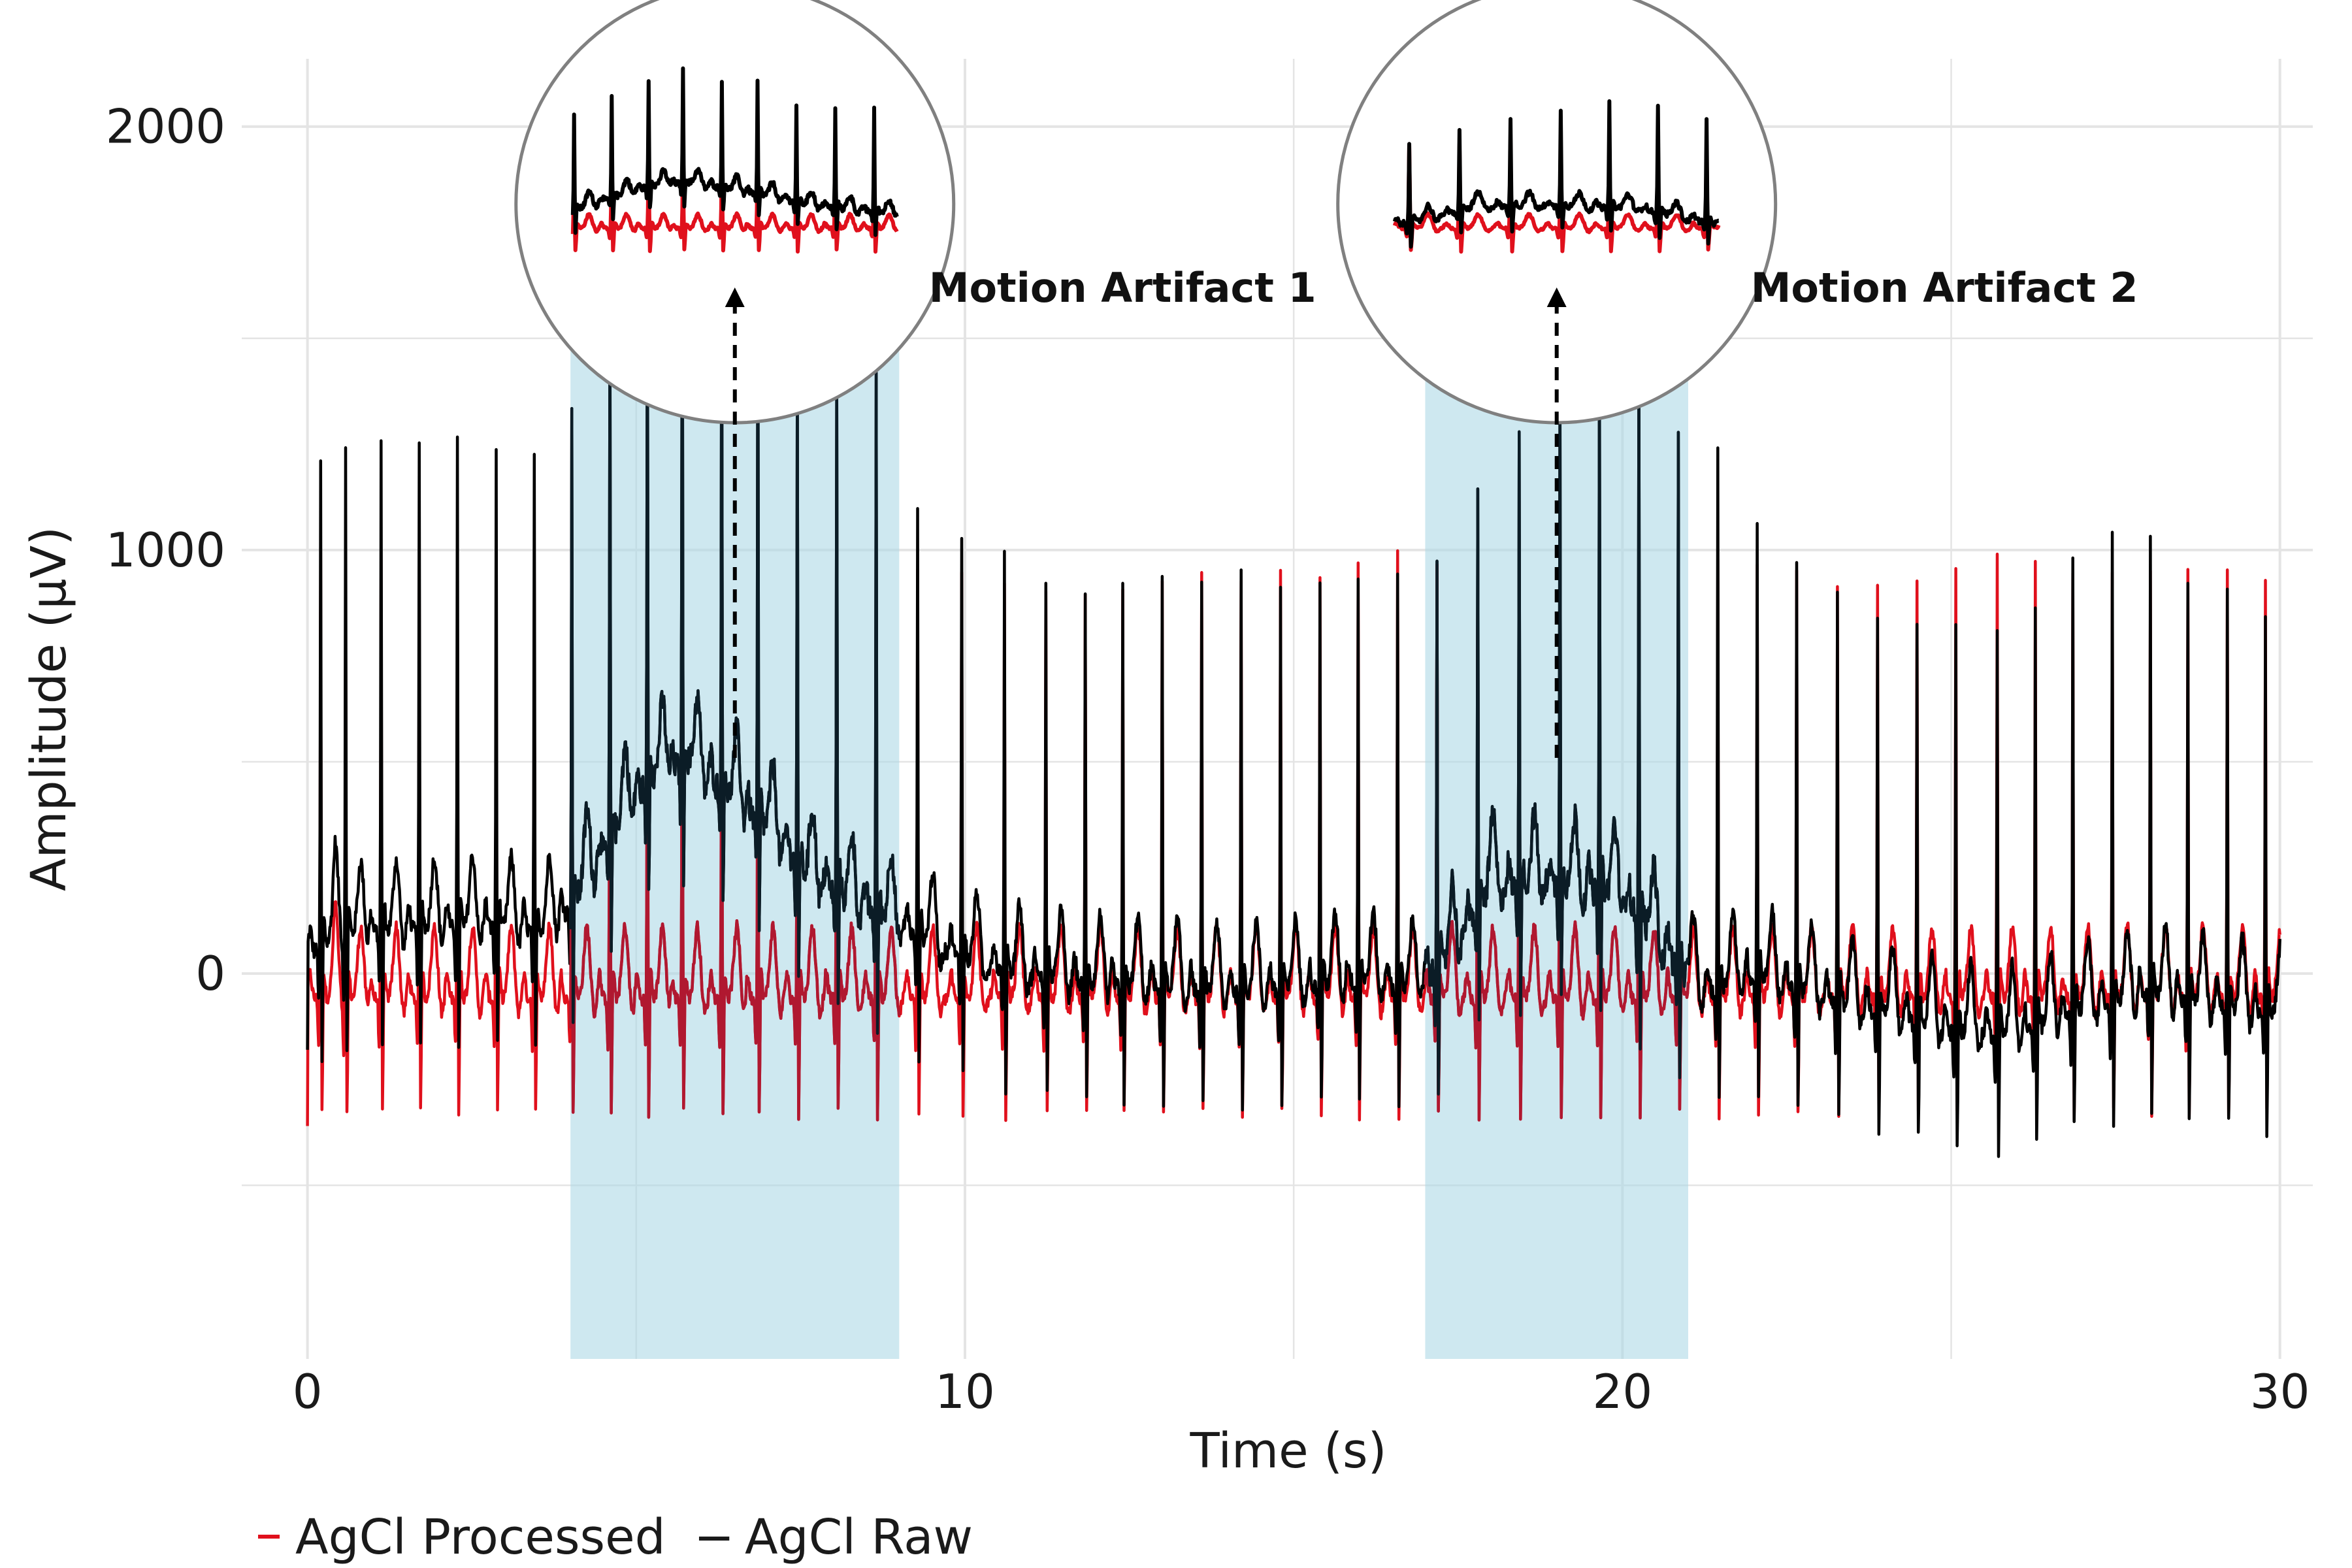 This screenshot has width=2352, height=1568. What do you see at coordinates (1944, 288) in the screenshot?
I see `annotation-motion-artifact-2: Motion Artifact 2` at bounding box center [1944, 288].